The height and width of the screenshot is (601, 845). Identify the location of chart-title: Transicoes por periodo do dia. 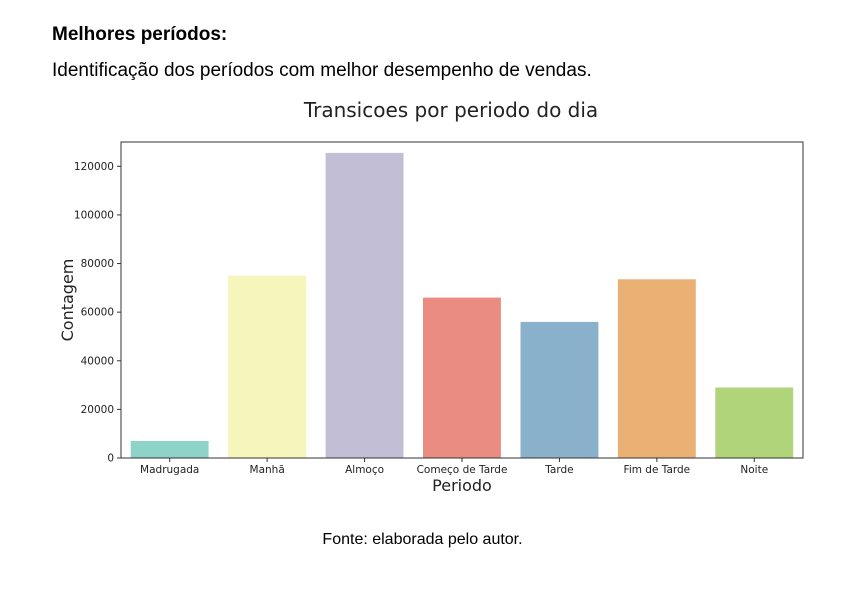
(450, 110).